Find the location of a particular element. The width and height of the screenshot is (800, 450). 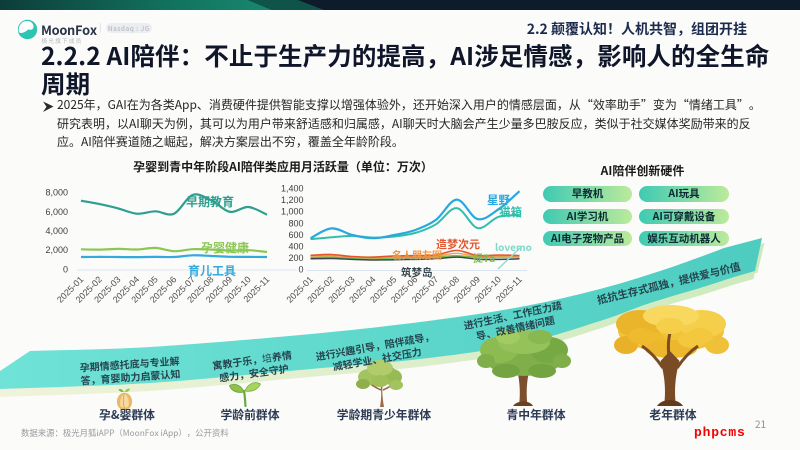

svg-text: 1,000 is located at coordinates (292, 212).